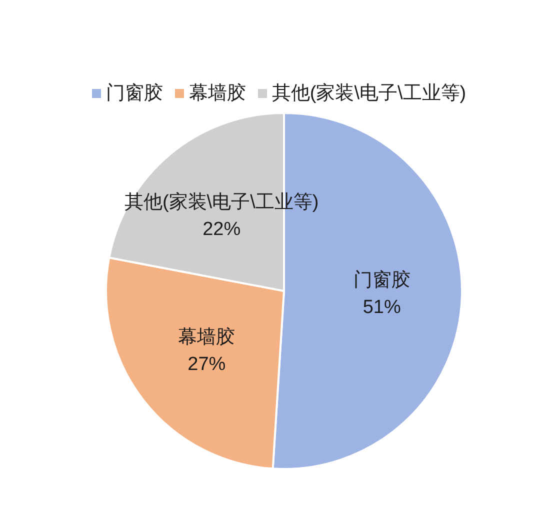 This screenshot has height=523, width=558. Describe the element at coordinates (207, 338) in the screenshot. I see `slice-label: 幕墙胶` at that location.